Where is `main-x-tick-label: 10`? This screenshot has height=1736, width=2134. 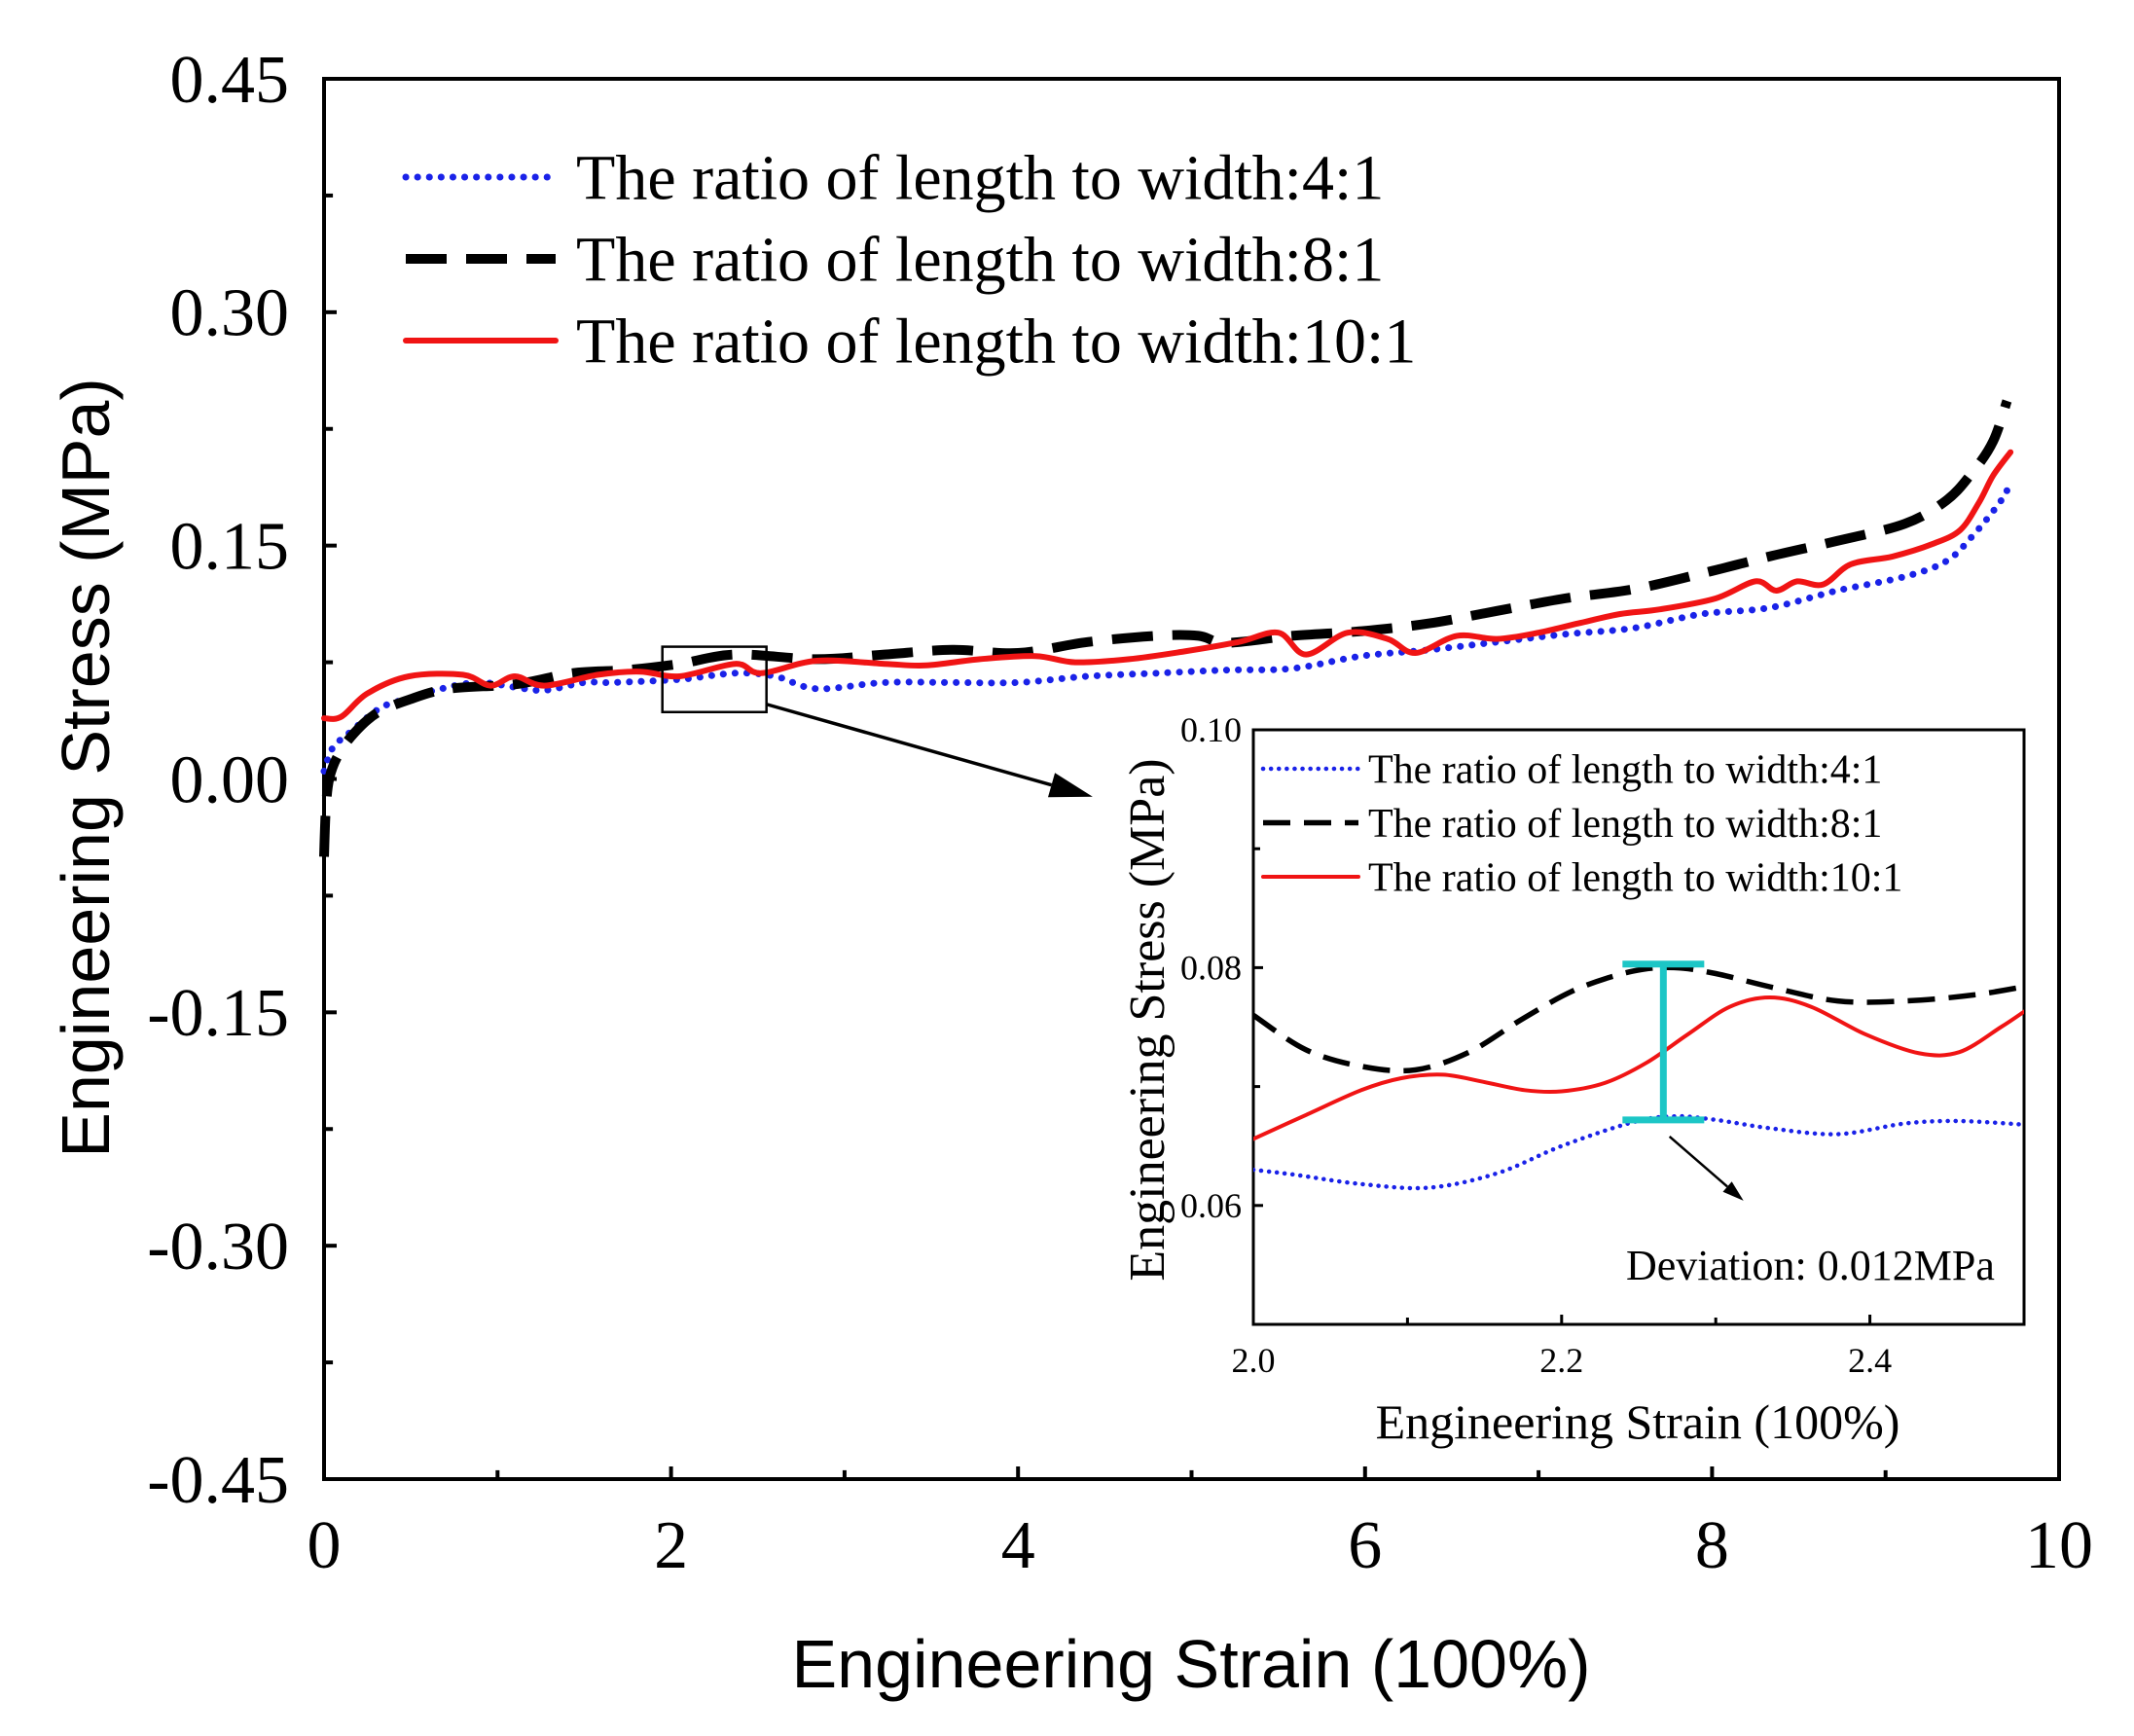 main-x-tick-label: 10 is located at coordinates (2059, 1546).